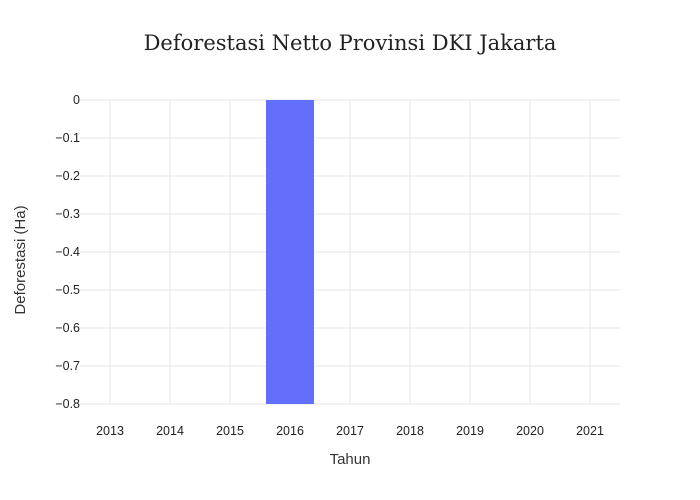 The height and width of the screenshot is (500, 700). I want to click on x-tick-label: 2015, so click(230, 431).